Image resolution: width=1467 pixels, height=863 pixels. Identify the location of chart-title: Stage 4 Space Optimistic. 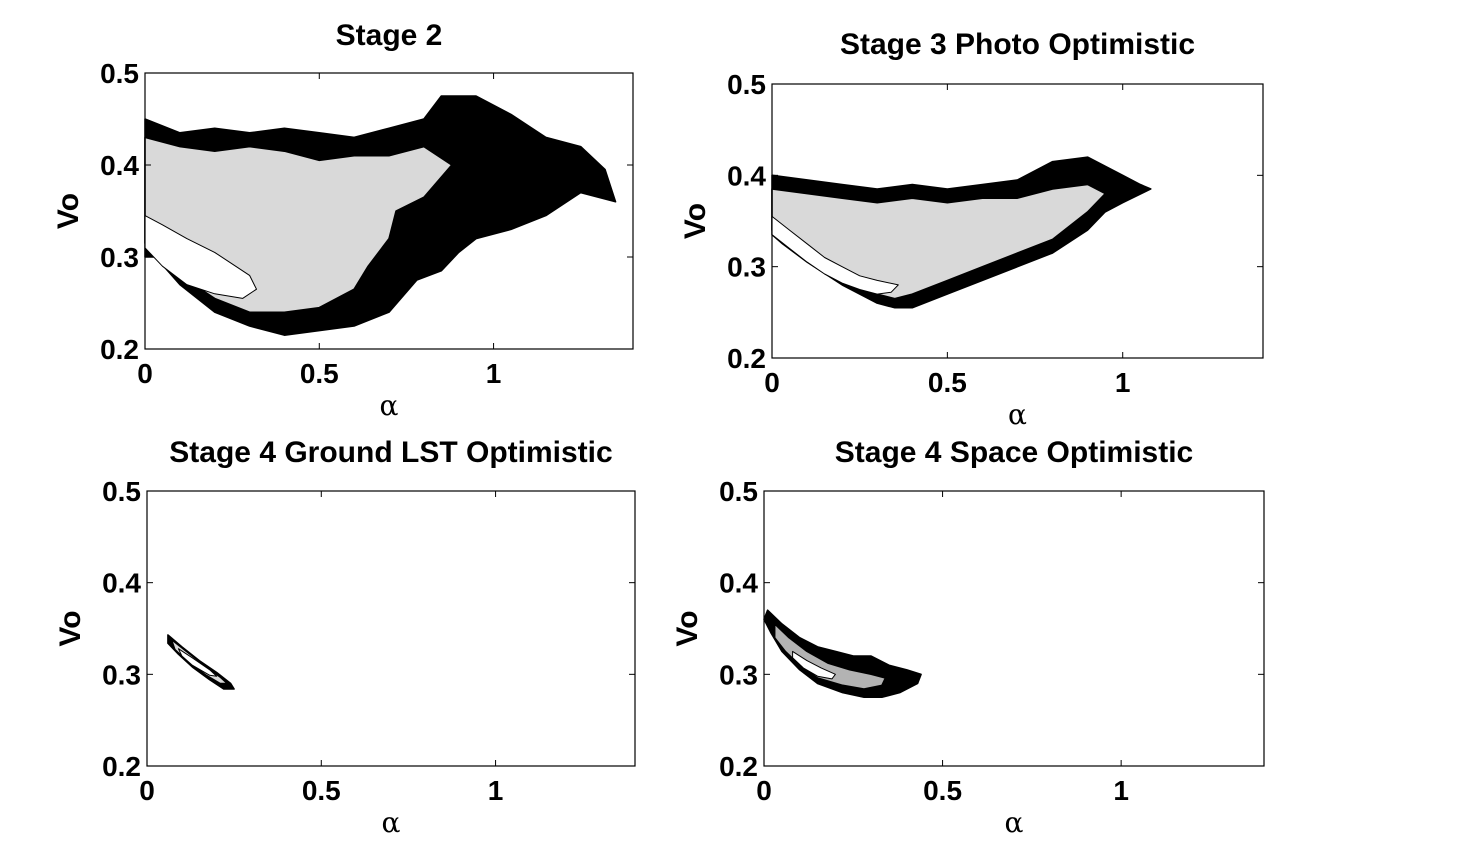
(1014, 452).